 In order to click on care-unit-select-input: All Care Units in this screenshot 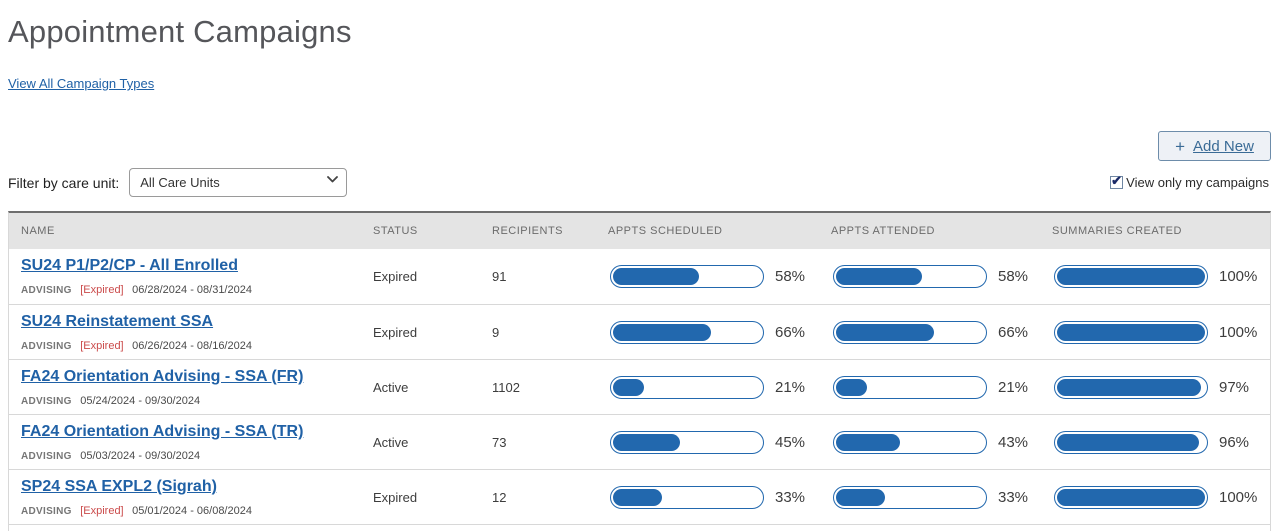, I will do `click(238, 182)`.